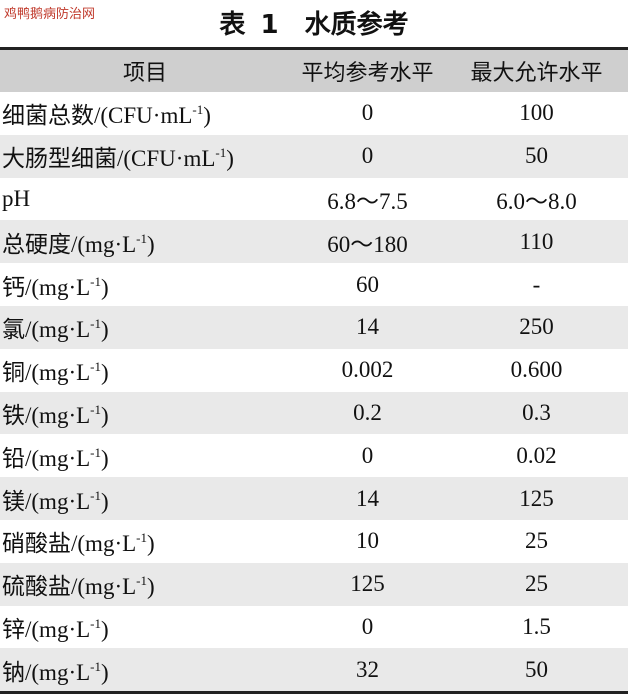  Describe the element at coordinates (314, 113) in the screenshot. I see `table-row: 细菌总数/(CFU·mL-1) 0 100` at that location.